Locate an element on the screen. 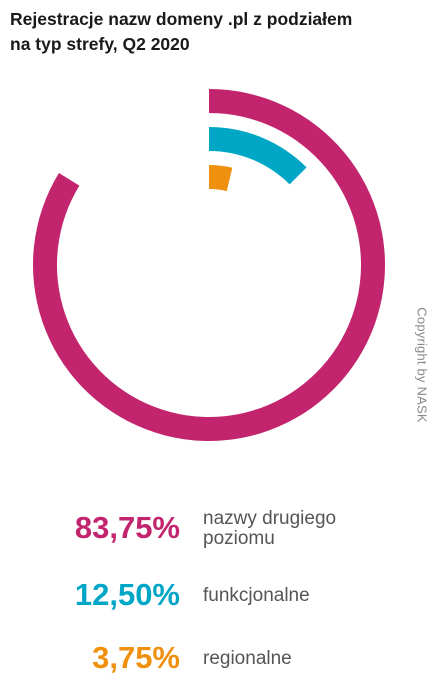 Image resolution: width=442 pixels, height=681 pixels. legend-label-regional: regionalne is located at coordinates (318, 659).